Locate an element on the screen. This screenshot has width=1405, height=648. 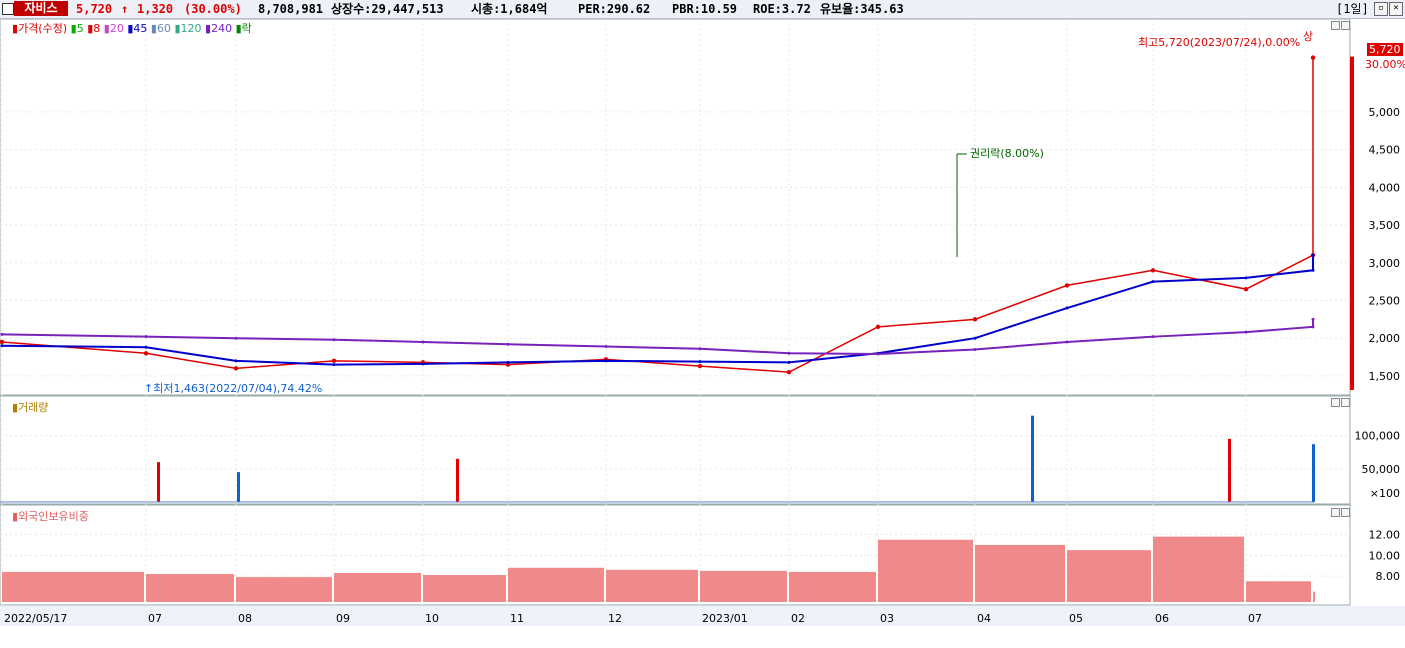
up-arrow-icon: ↑ is located at coordinates (125, 9).